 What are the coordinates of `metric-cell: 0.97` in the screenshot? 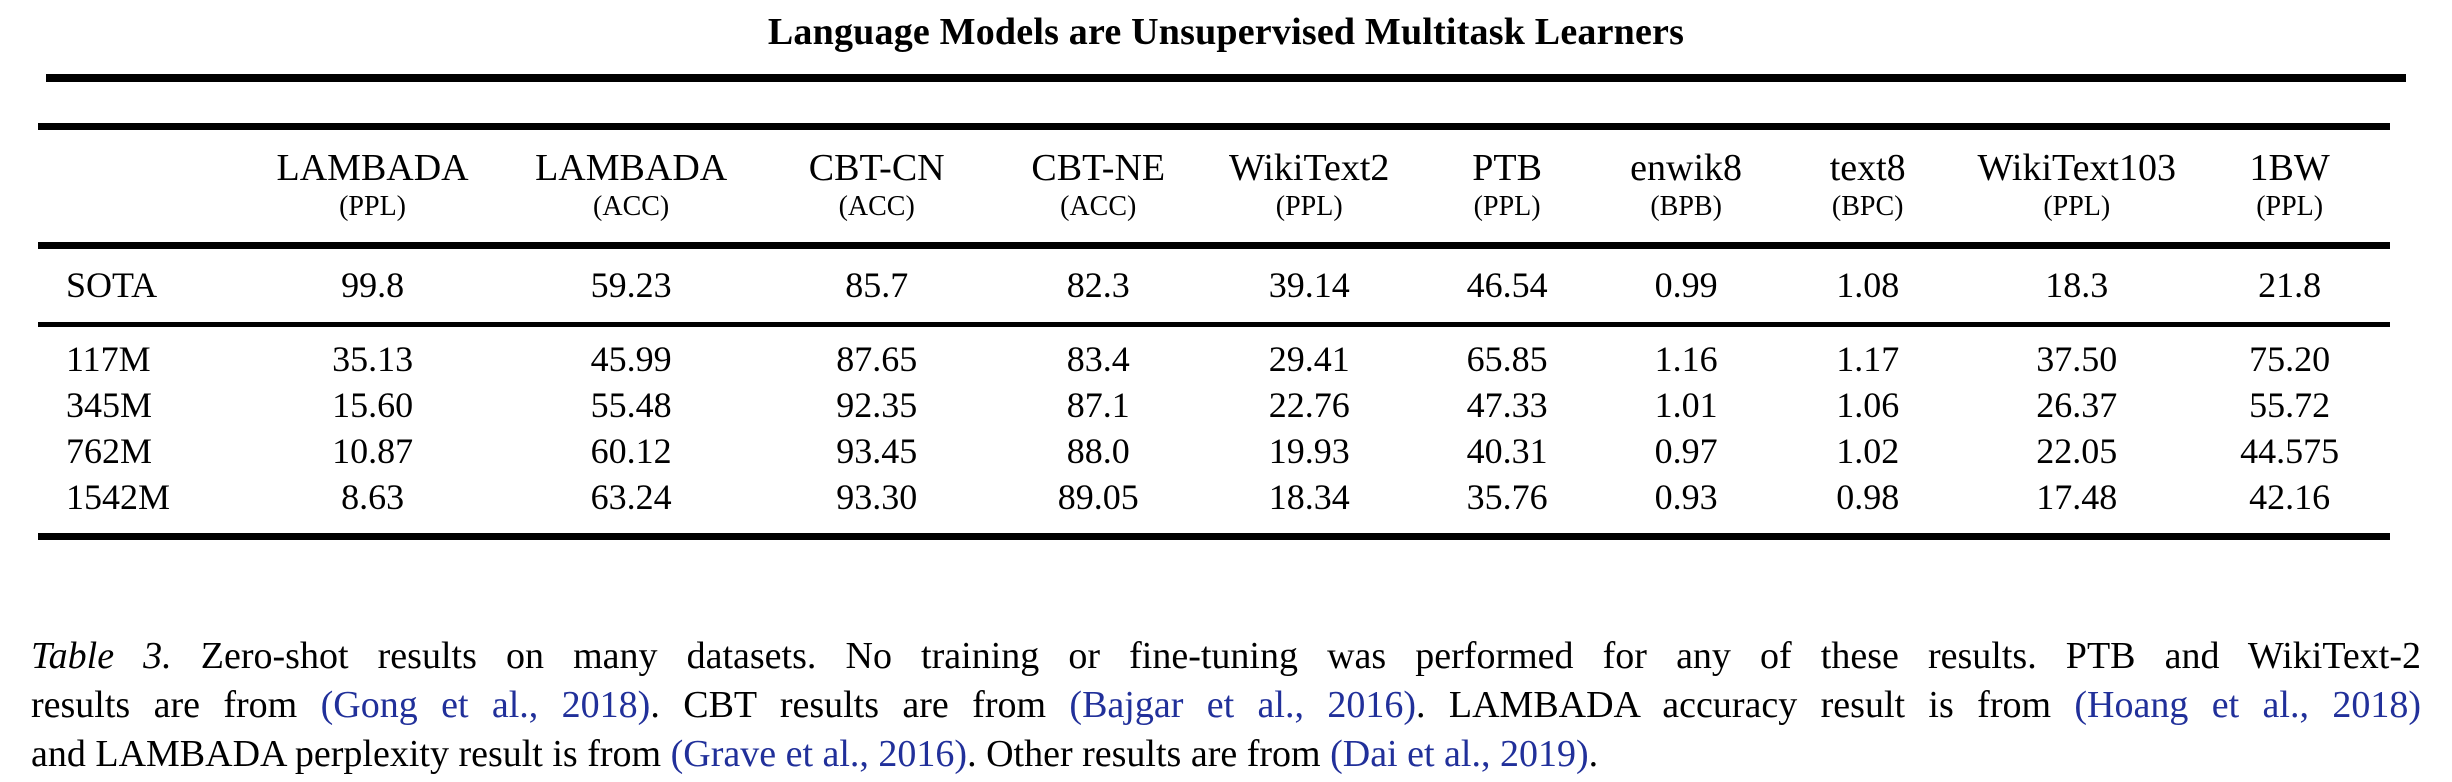 It's located at (1686, 451).